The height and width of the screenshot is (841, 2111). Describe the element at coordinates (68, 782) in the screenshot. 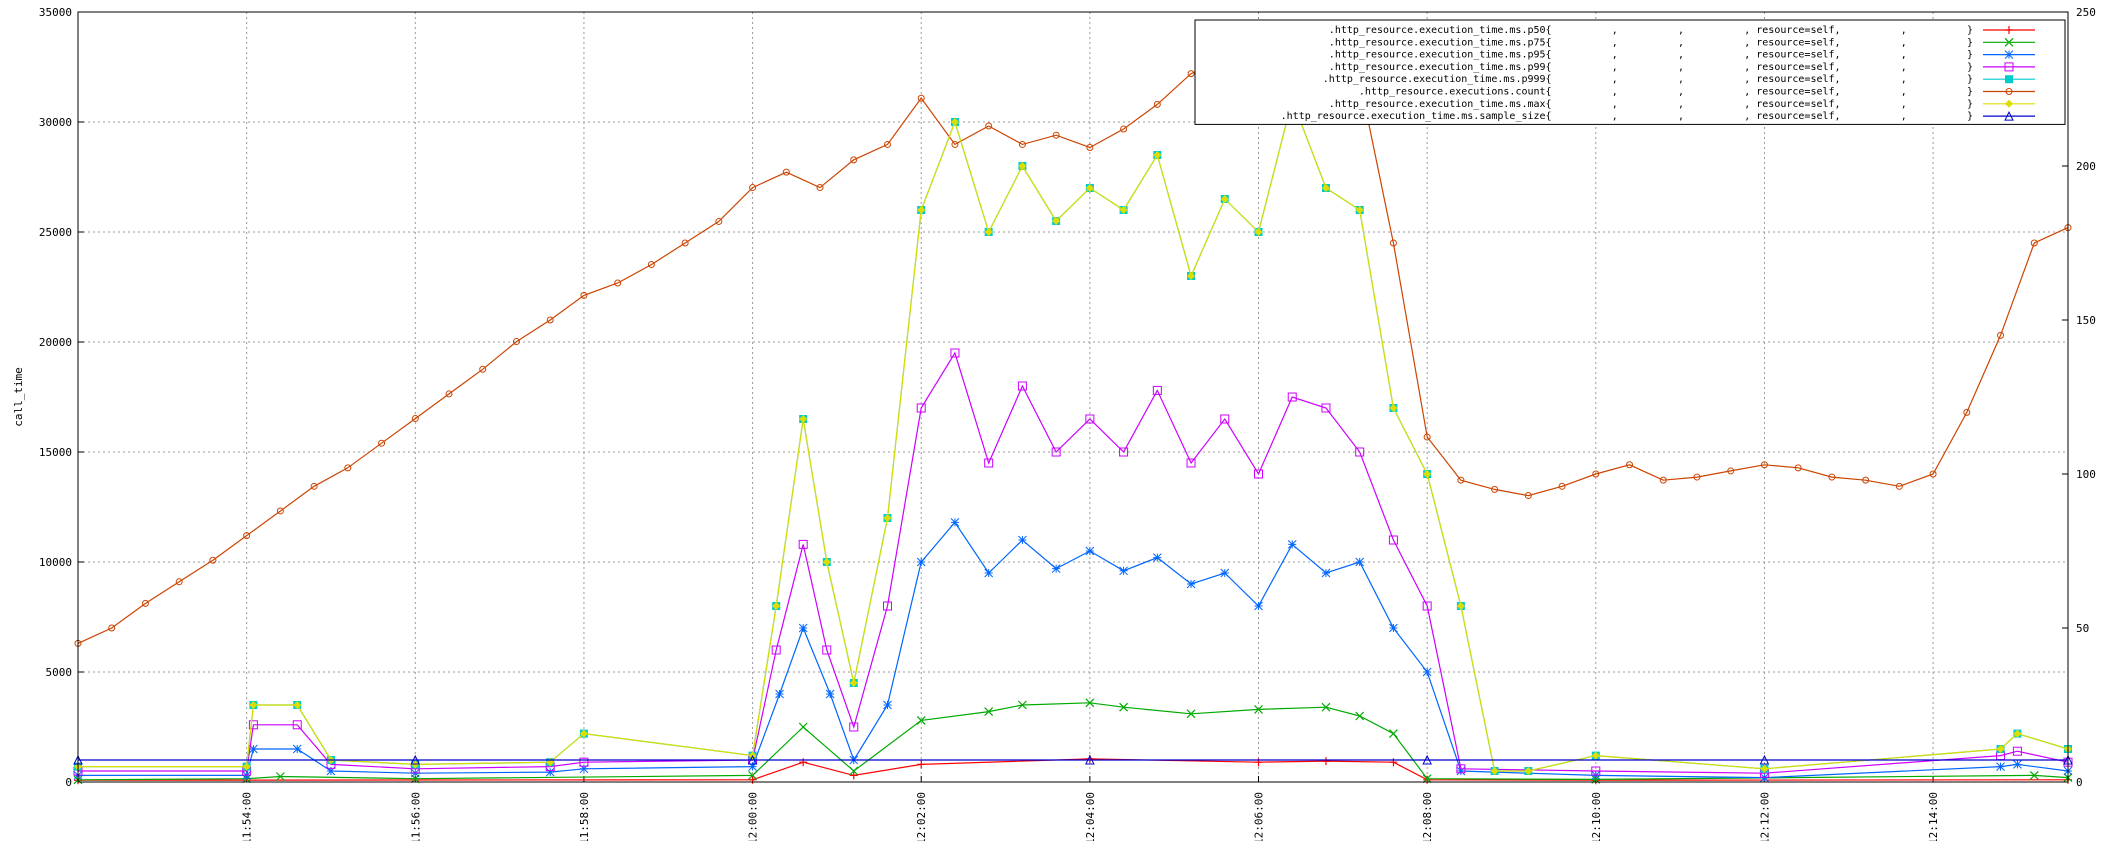

I see `y-left-tick-label: 0` at that location.